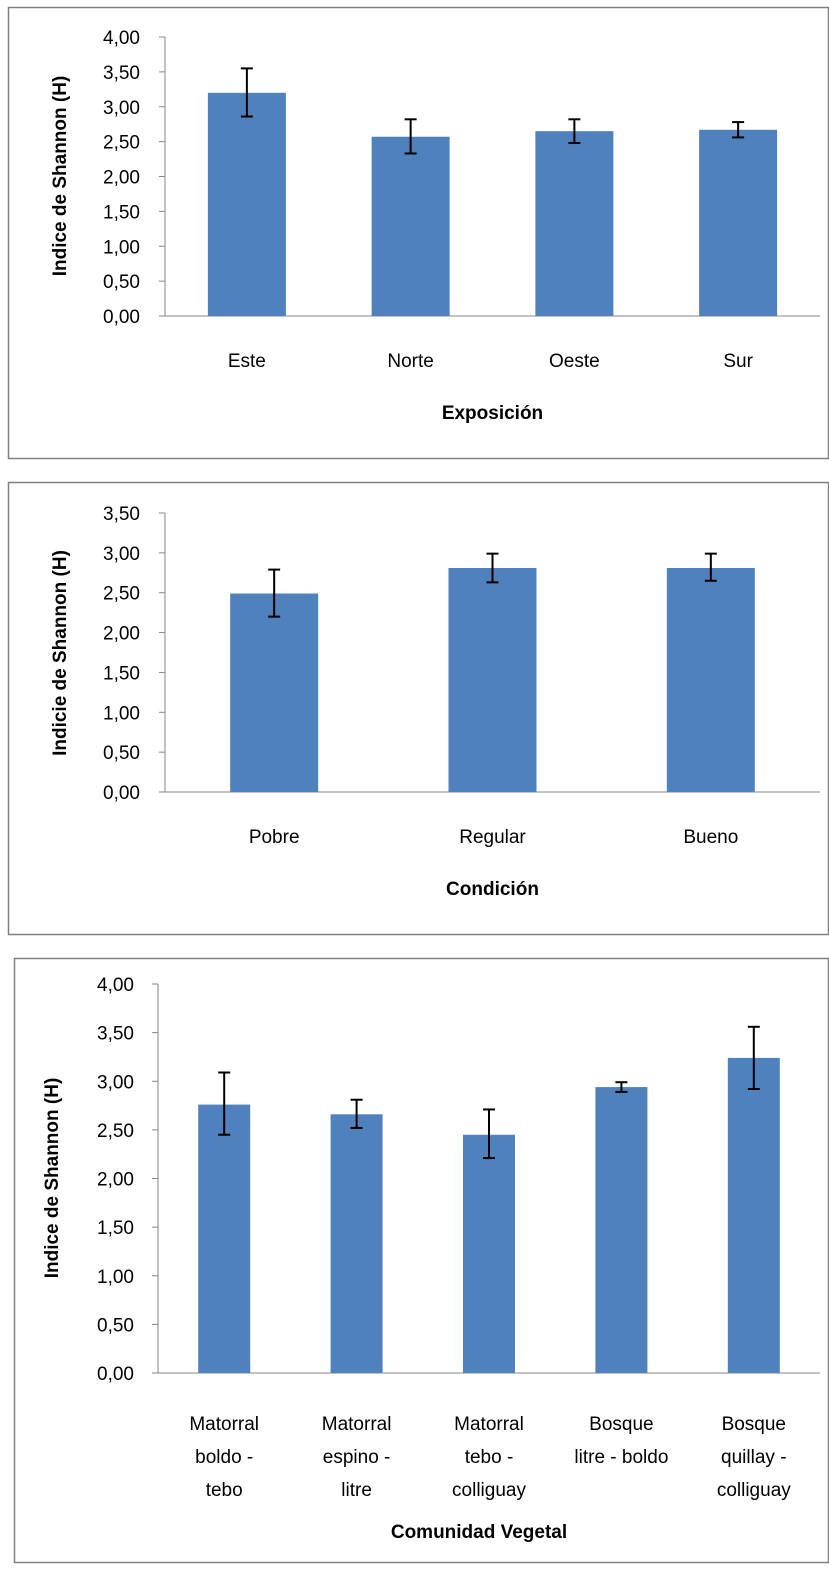  Describe the element at coordinates (247, 361) in the screenshot. I see `x-category-label: Este` at that location.